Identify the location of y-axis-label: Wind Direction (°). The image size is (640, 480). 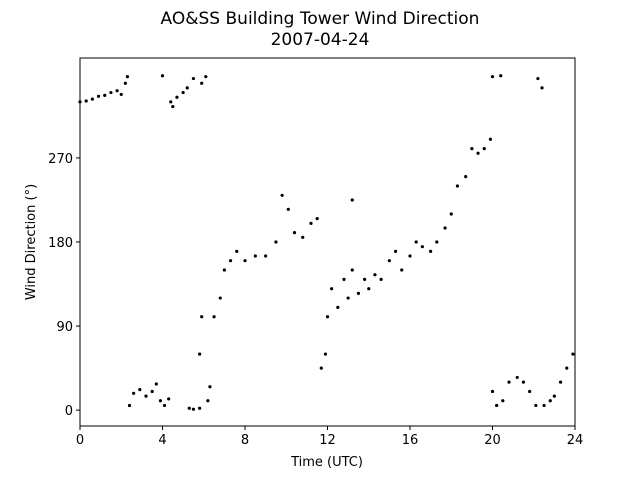
(31, 242).